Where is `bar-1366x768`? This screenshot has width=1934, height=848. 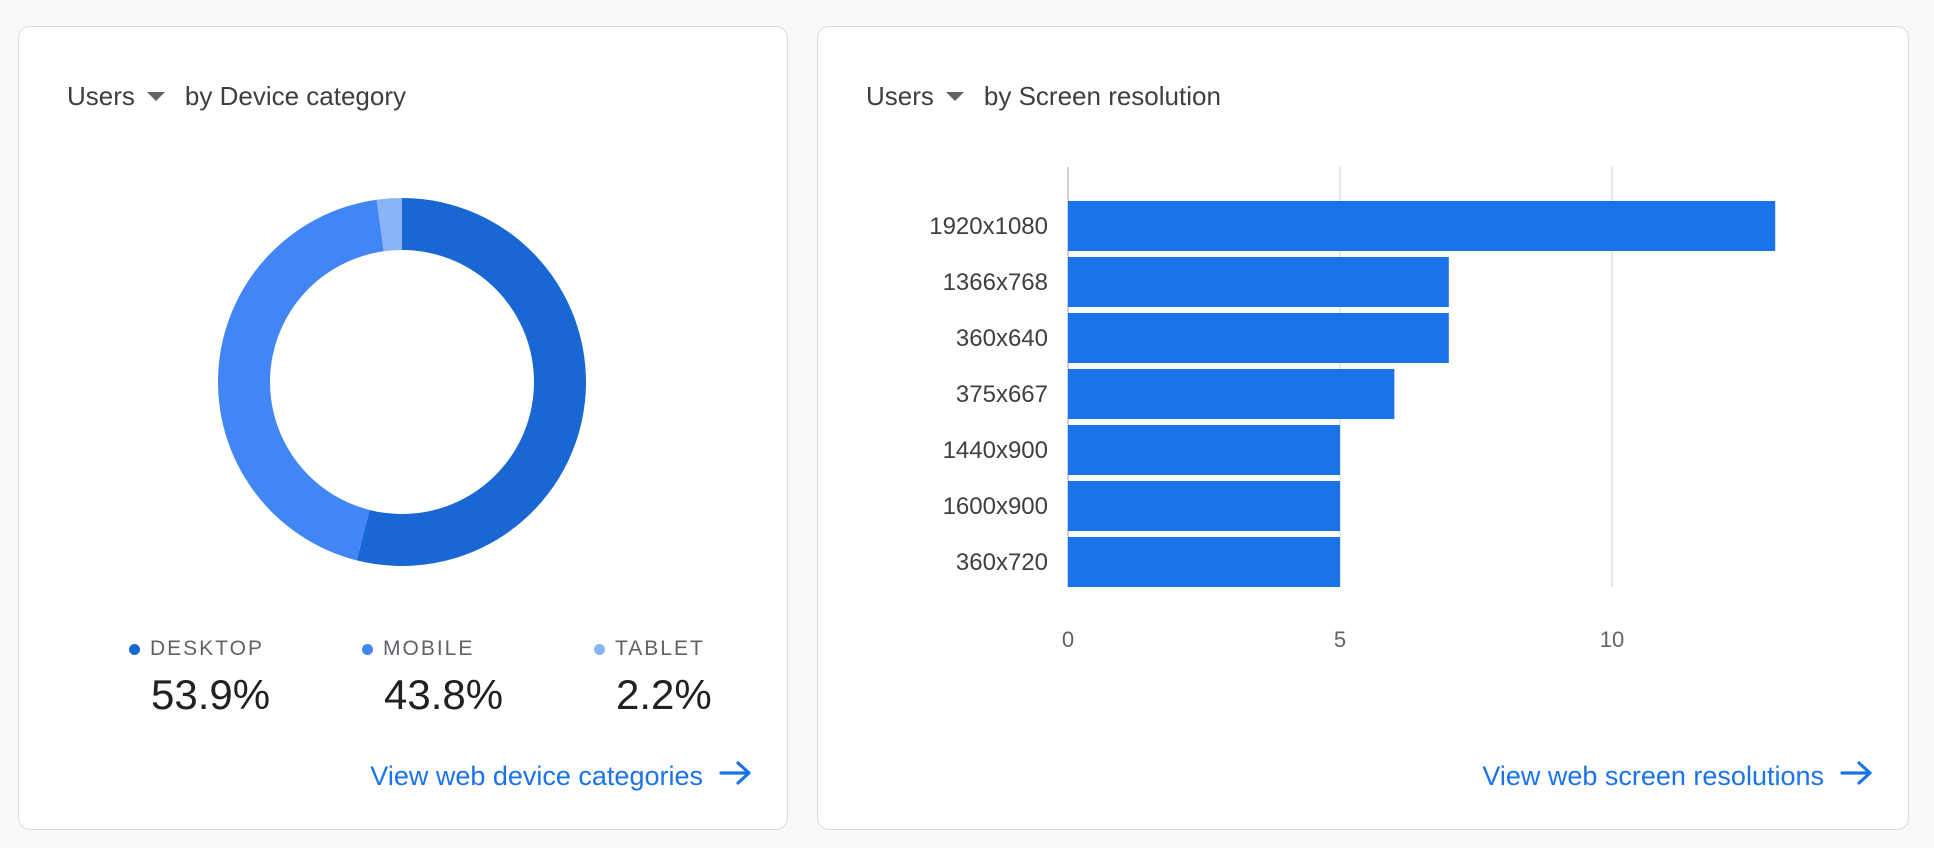 bar-1366x768 is located at coordinates (1258, 282).